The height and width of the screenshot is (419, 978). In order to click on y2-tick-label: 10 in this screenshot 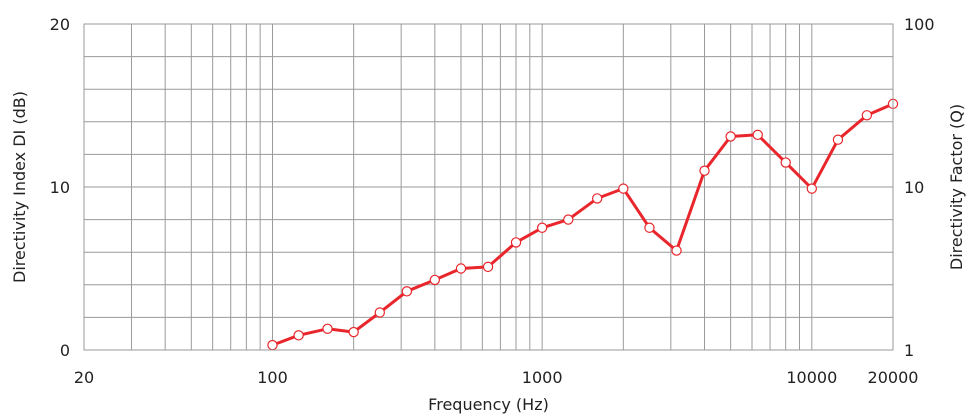, I will do `click(914, 187)`.